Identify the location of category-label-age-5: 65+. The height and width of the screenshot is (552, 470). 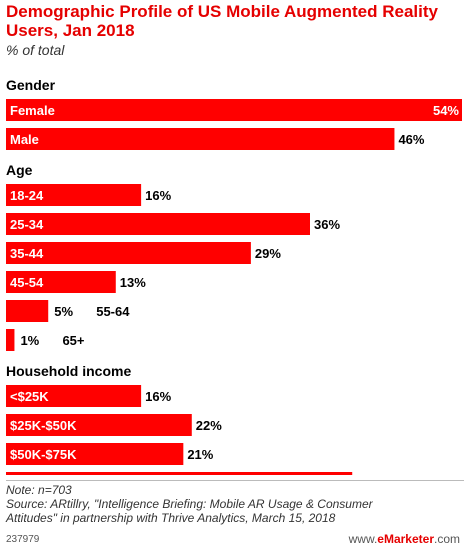
(73, 340).